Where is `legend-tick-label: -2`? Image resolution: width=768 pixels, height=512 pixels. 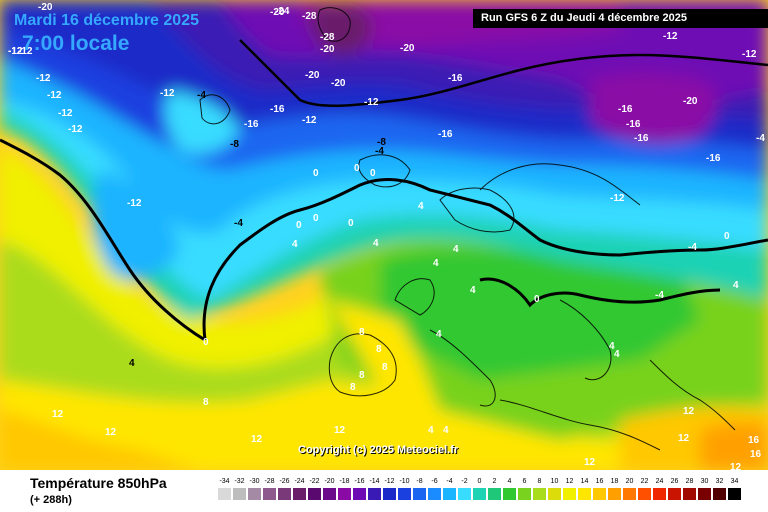 legend-tick-label: -2 is located at coordinates (464, 481).